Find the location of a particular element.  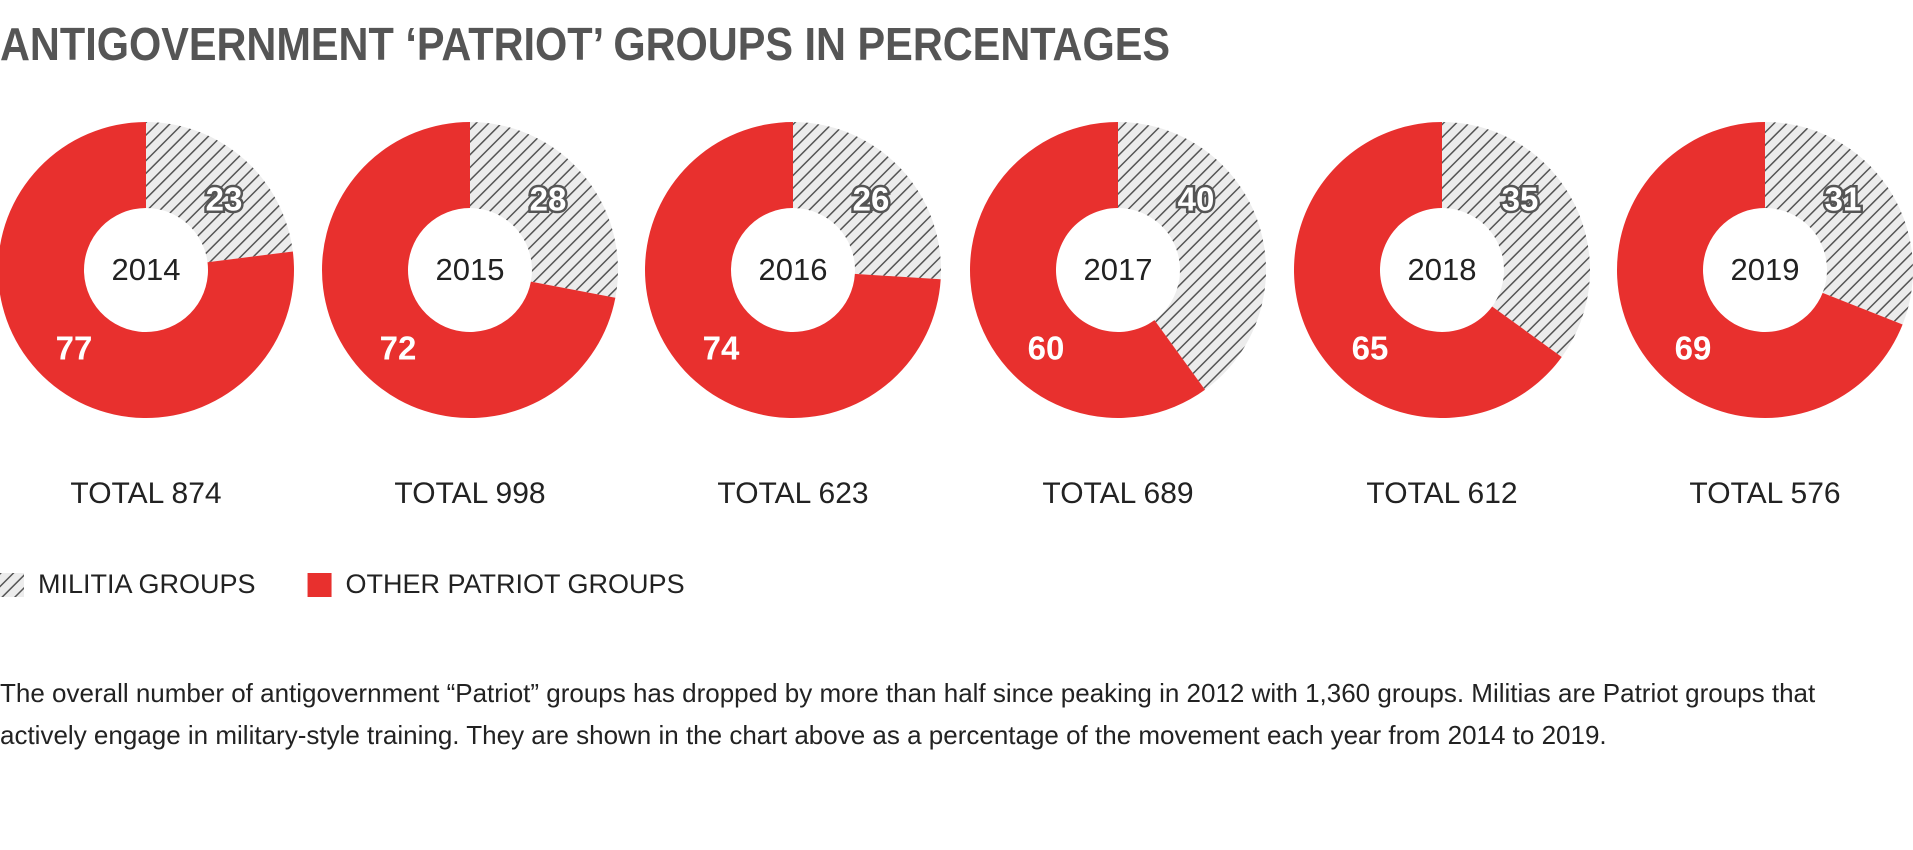

center-label: 2015 is located at coordinates (470, 269).